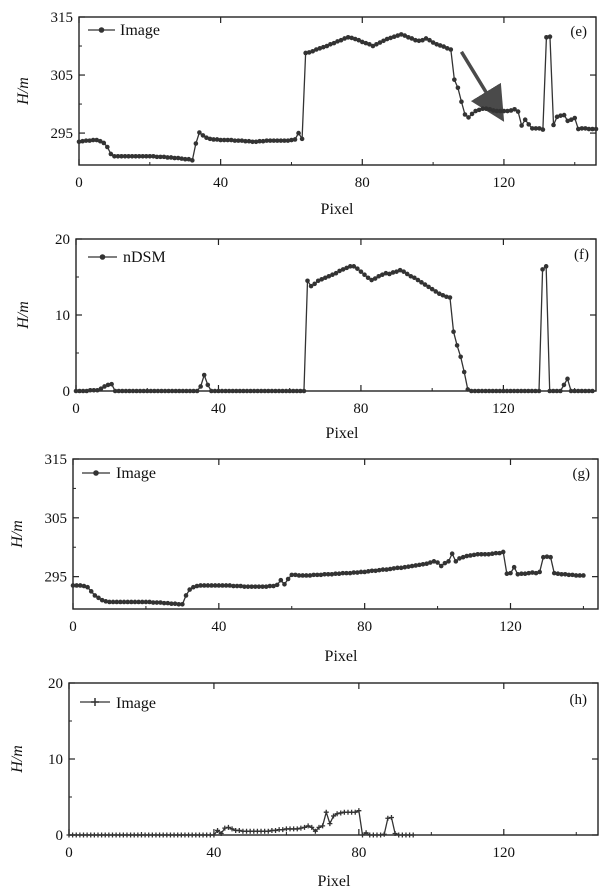  I want to click on legend-label-g: Image, so click(136, 473).